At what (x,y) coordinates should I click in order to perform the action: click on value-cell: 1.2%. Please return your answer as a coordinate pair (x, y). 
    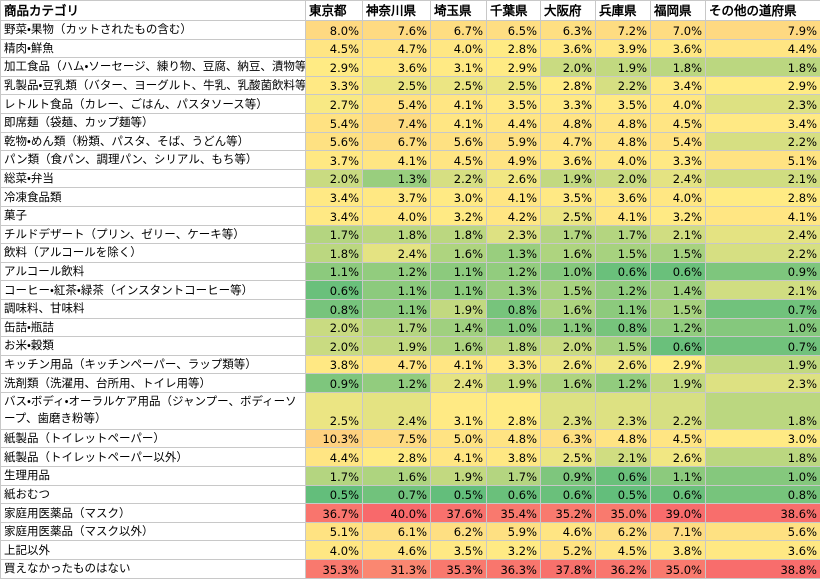
    Looking at the image, I should click on (678, 327).